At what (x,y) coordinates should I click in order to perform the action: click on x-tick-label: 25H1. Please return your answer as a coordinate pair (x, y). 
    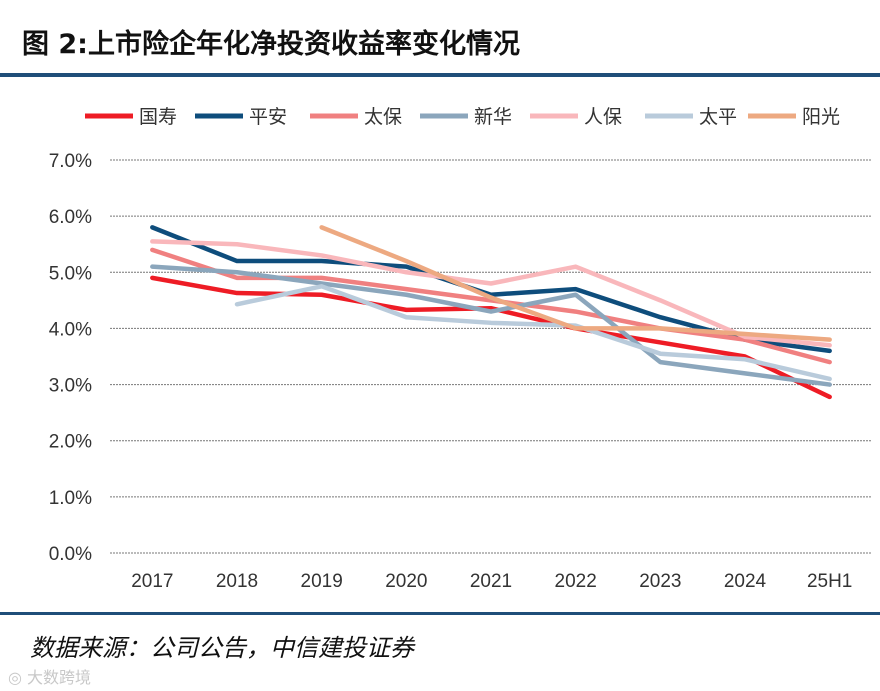
    Looking at the image, I should click on (829, 581).